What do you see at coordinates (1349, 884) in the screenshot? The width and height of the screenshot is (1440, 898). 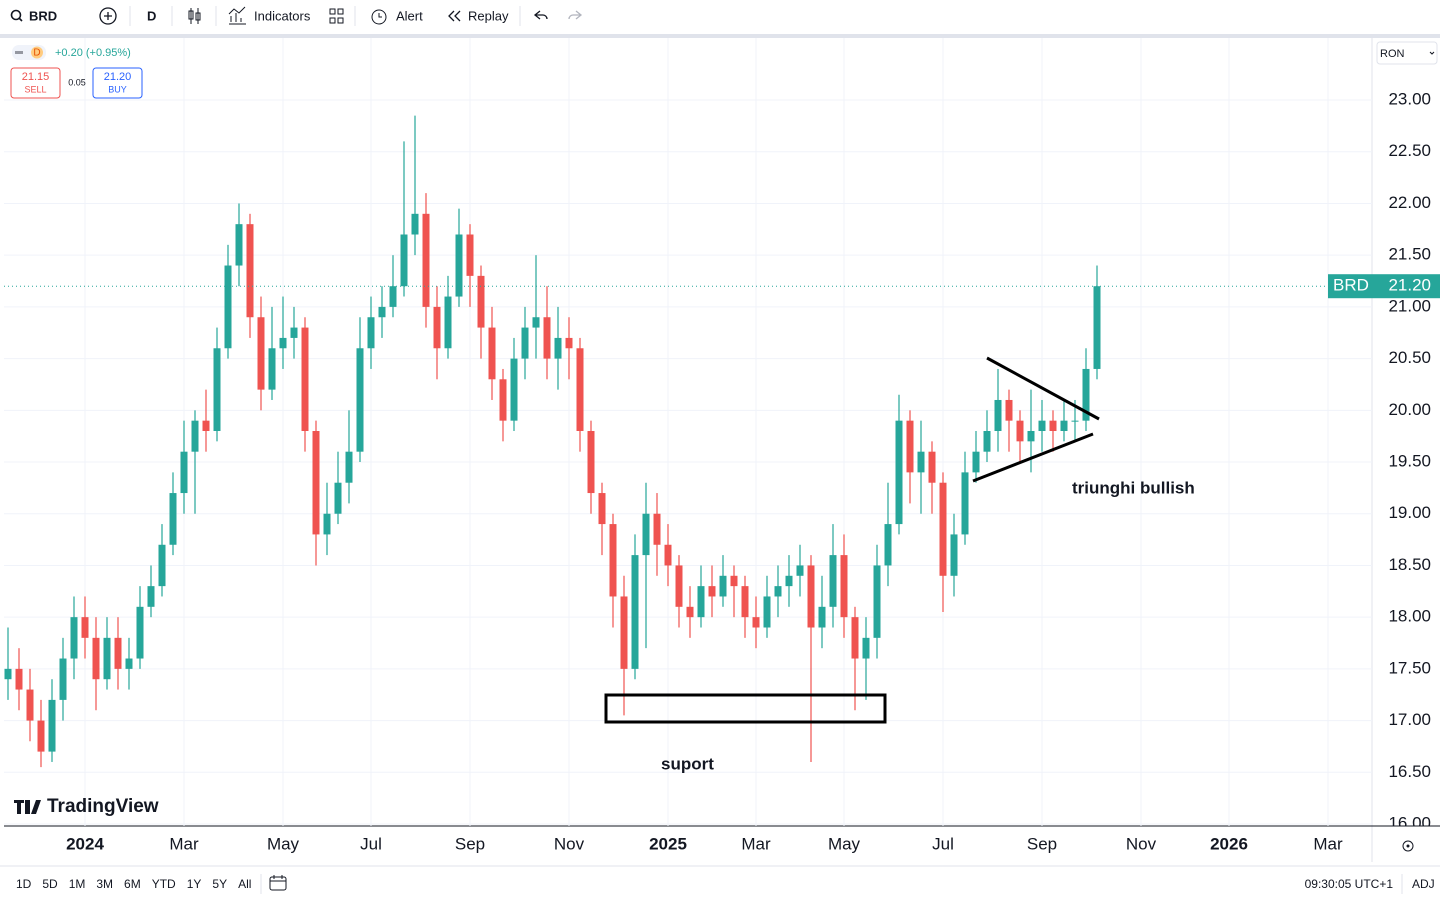 I see `clock: 09:30:05 UTC+1` at bounding box center [1349, 884].